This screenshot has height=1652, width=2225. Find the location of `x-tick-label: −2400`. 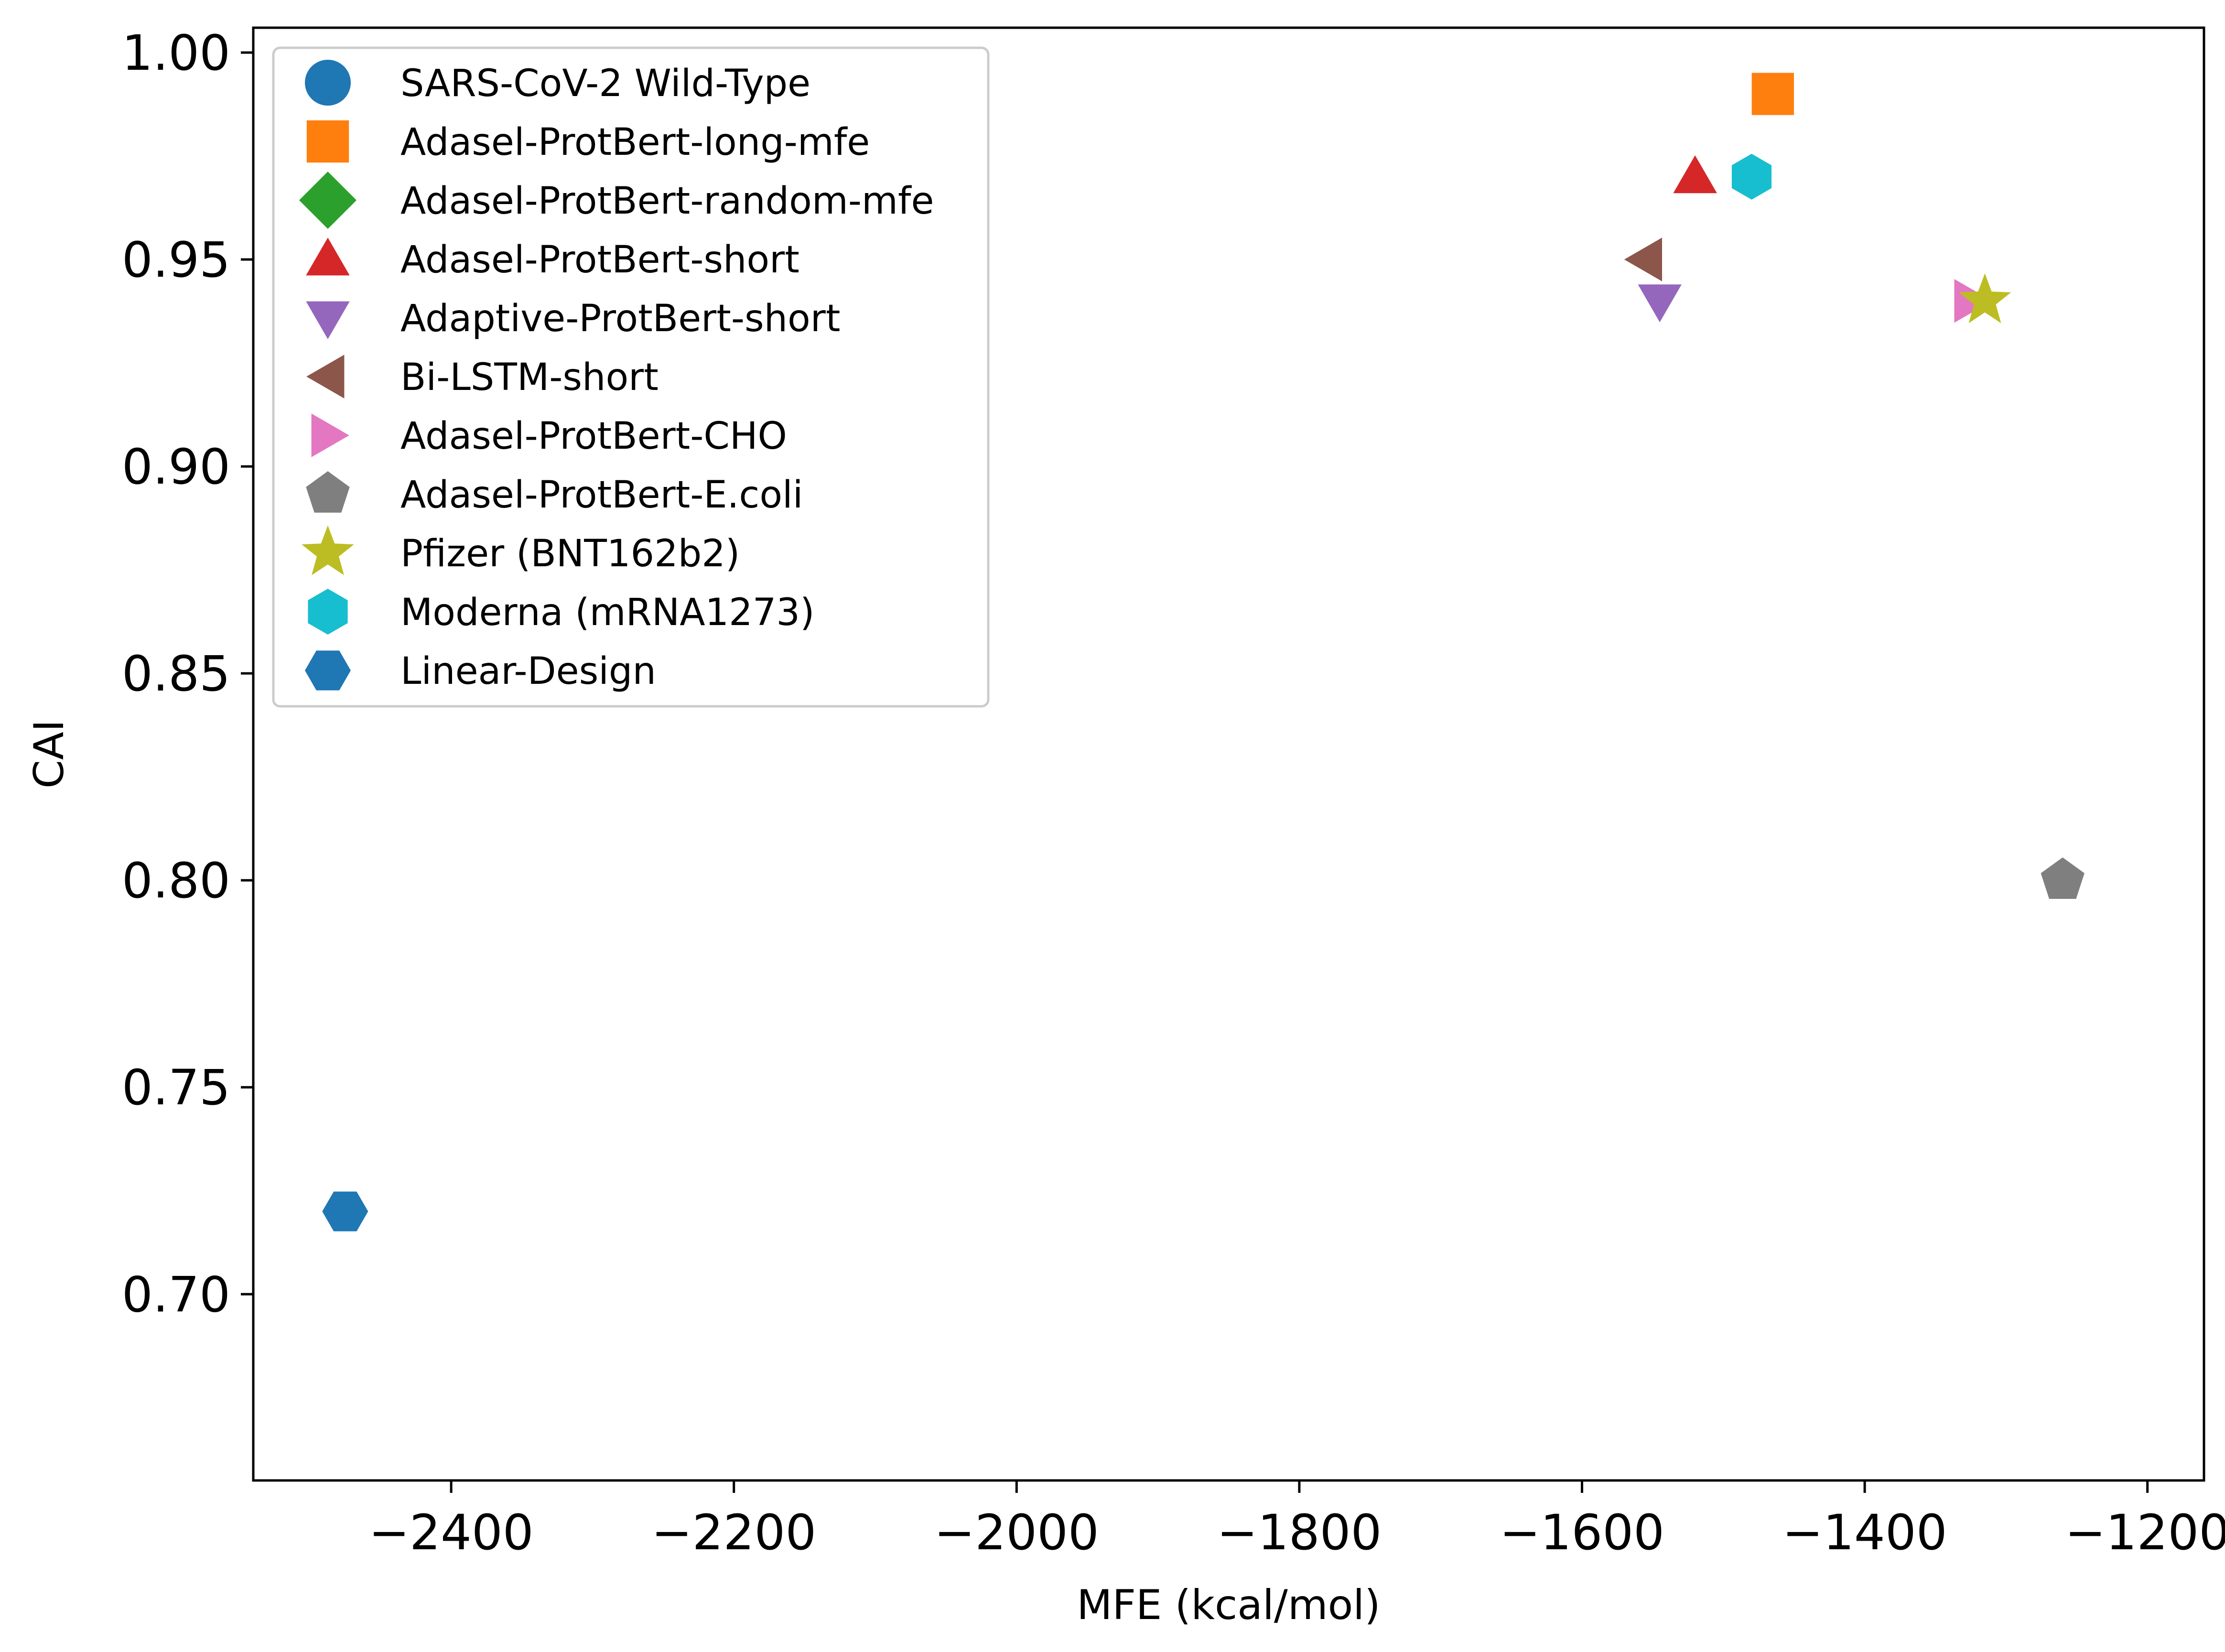

x-tick-label: −2400 is located at coordinates (451, 1532).